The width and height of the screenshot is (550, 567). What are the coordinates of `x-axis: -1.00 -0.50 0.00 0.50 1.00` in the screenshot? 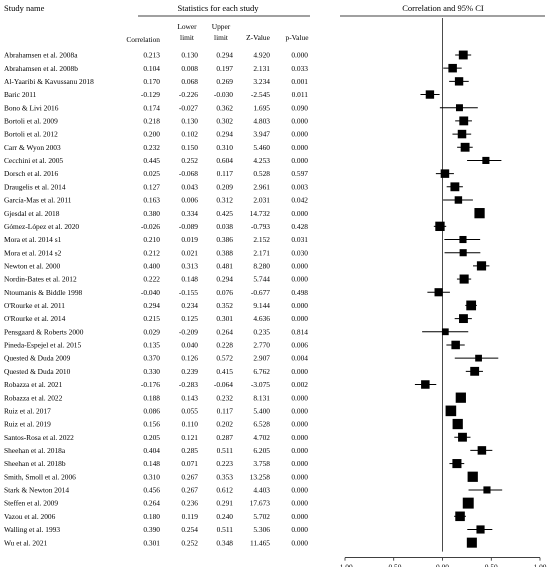 It's located at (442, 562).